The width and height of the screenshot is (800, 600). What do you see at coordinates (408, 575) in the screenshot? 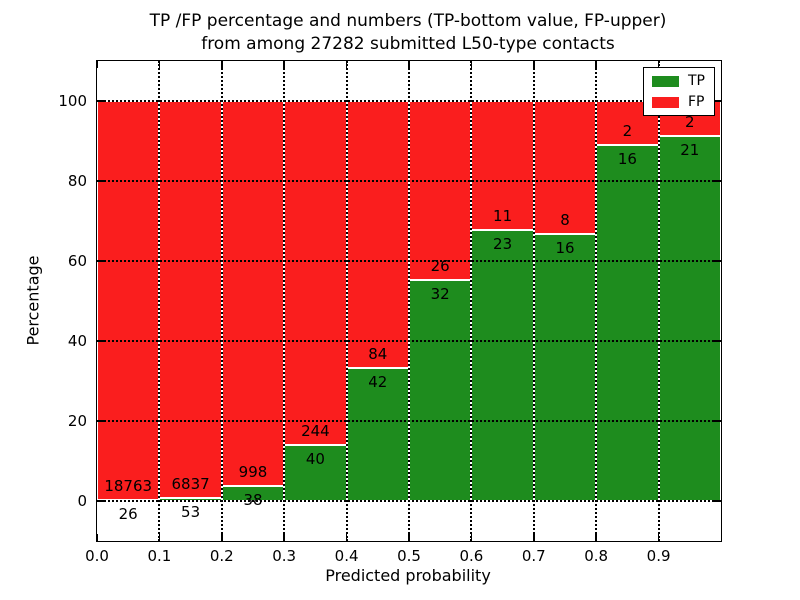
I see `x-axis-label: Predicted probability` at bounding box center [408, 575].